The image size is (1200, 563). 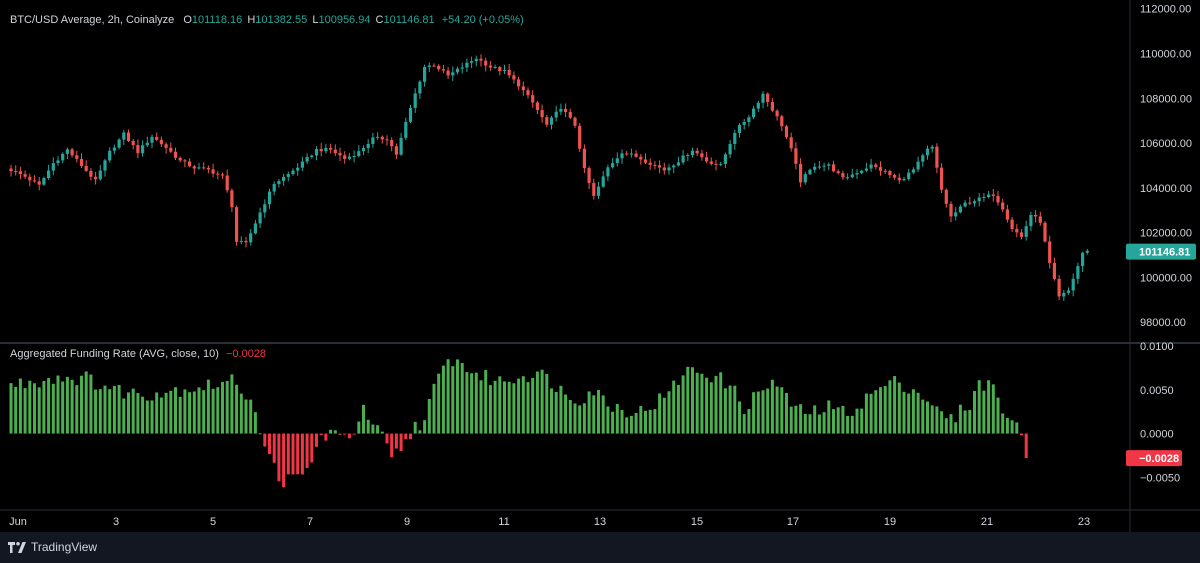 I want to click on time-axis-bg, so click(x=600, y=521).